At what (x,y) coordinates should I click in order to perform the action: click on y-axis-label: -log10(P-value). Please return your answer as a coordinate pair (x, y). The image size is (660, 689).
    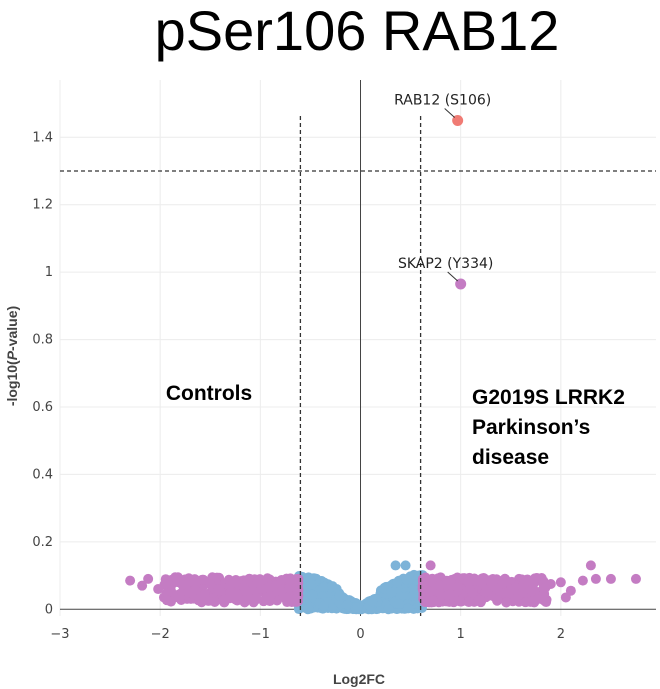
    Looking at the image, I should click on (12, 356).